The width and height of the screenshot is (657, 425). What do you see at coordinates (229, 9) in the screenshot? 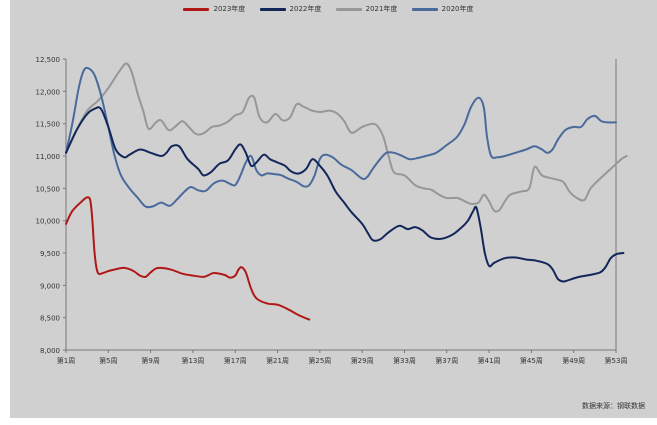
I see `legend-label-2023: 2023年度` at bounding box center [229, 9].